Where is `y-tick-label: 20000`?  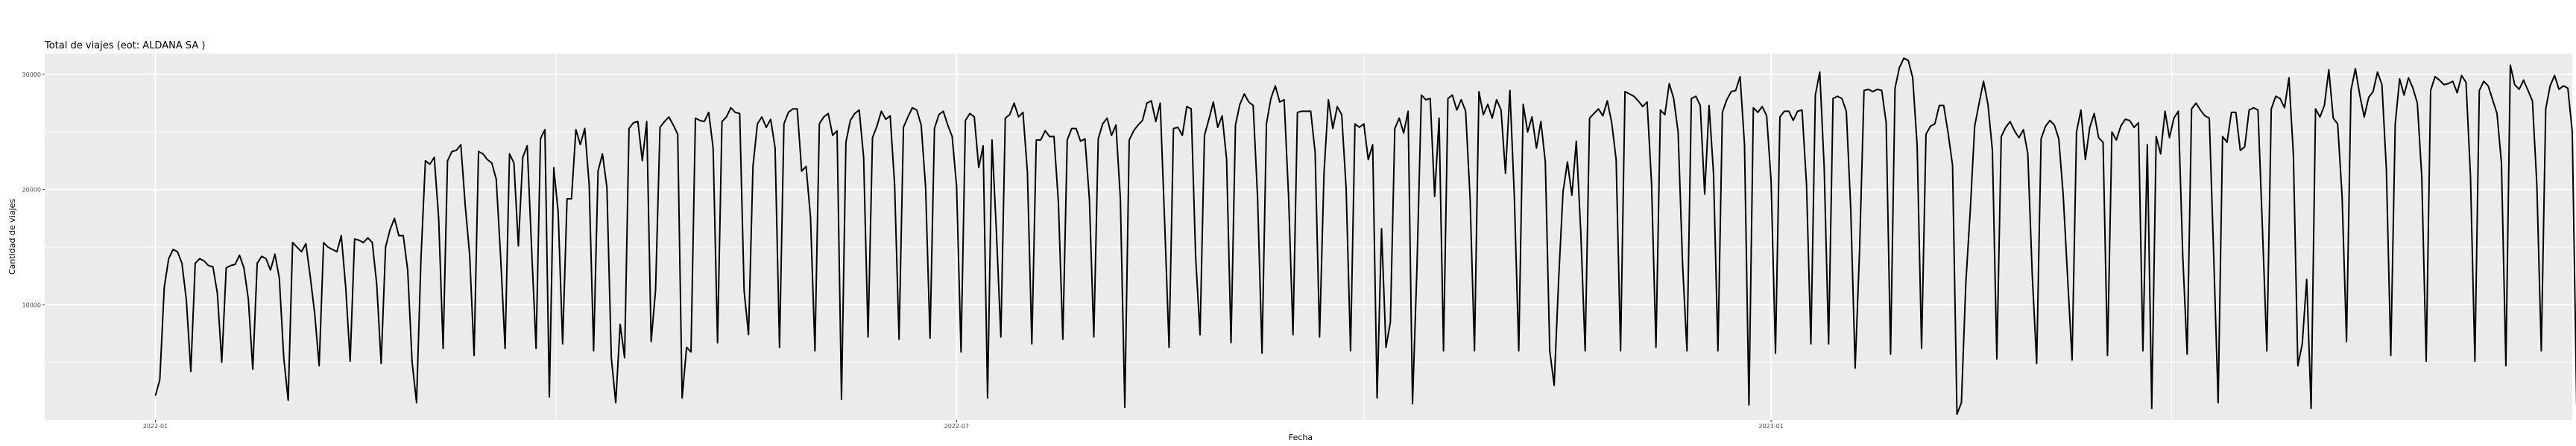
y-tick-label: 20000 is located at coordinates (31, 190).